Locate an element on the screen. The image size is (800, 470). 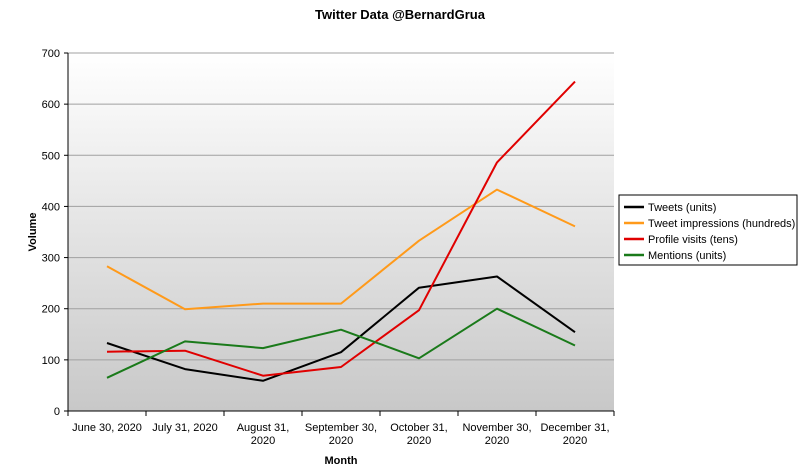
x-tick-label-line: August 31, is located at coordinates (263, 428).